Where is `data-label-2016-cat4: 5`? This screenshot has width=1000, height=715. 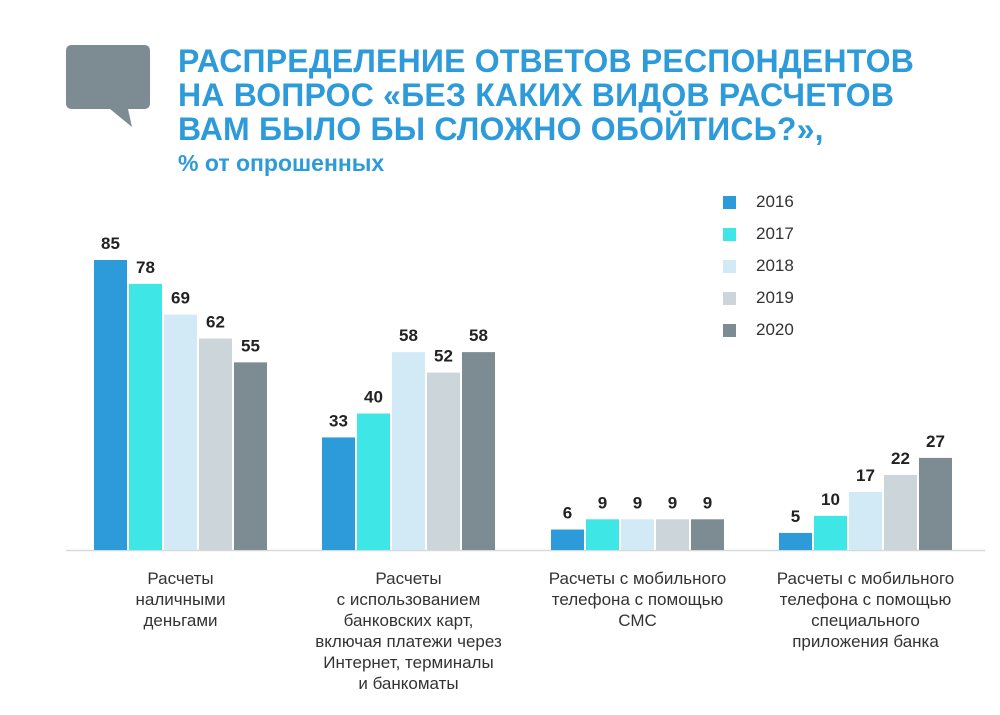 data-label-2016-cat4: 5 is located at coordinates (795, 516).